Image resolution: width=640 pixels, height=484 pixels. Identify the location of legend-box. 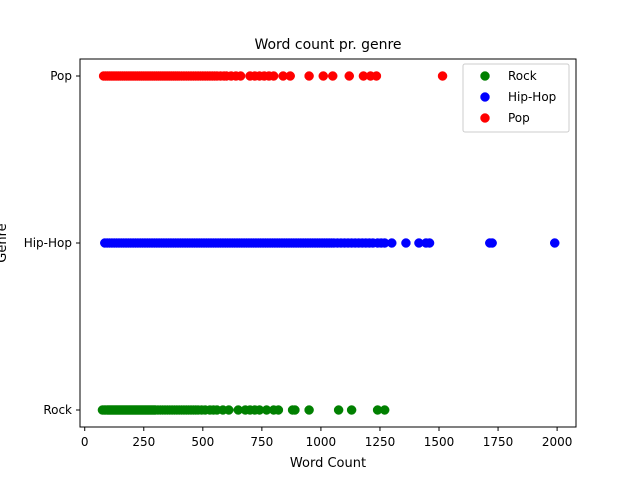
(516, 98).